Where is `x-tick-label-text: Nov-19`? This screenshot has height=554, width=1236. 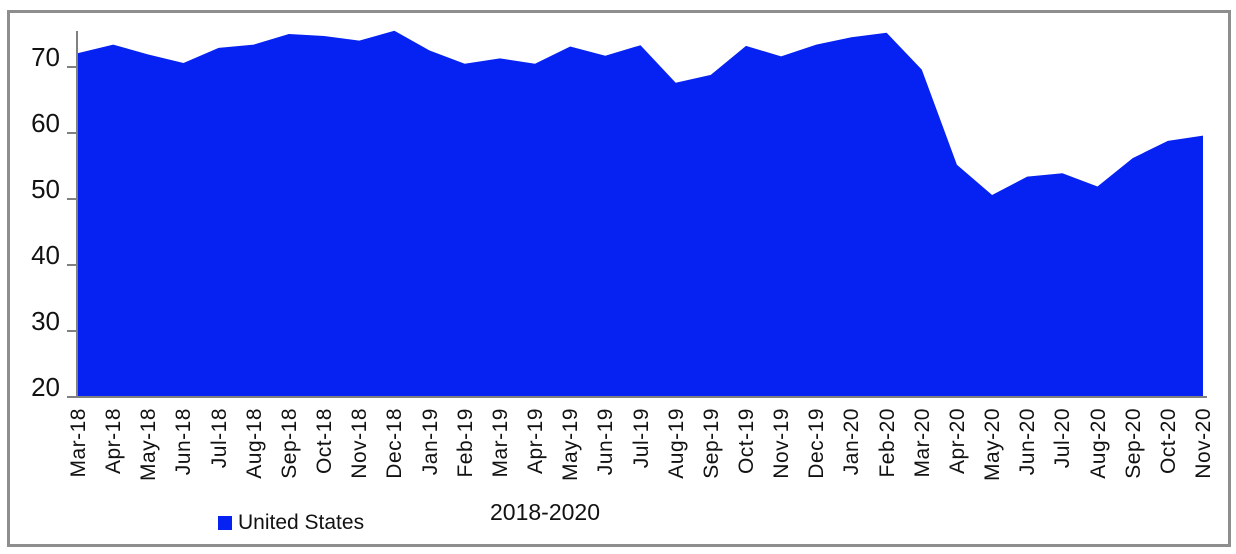
x-tick-label-text: Nov-19 is located at coordinates (782, 443).